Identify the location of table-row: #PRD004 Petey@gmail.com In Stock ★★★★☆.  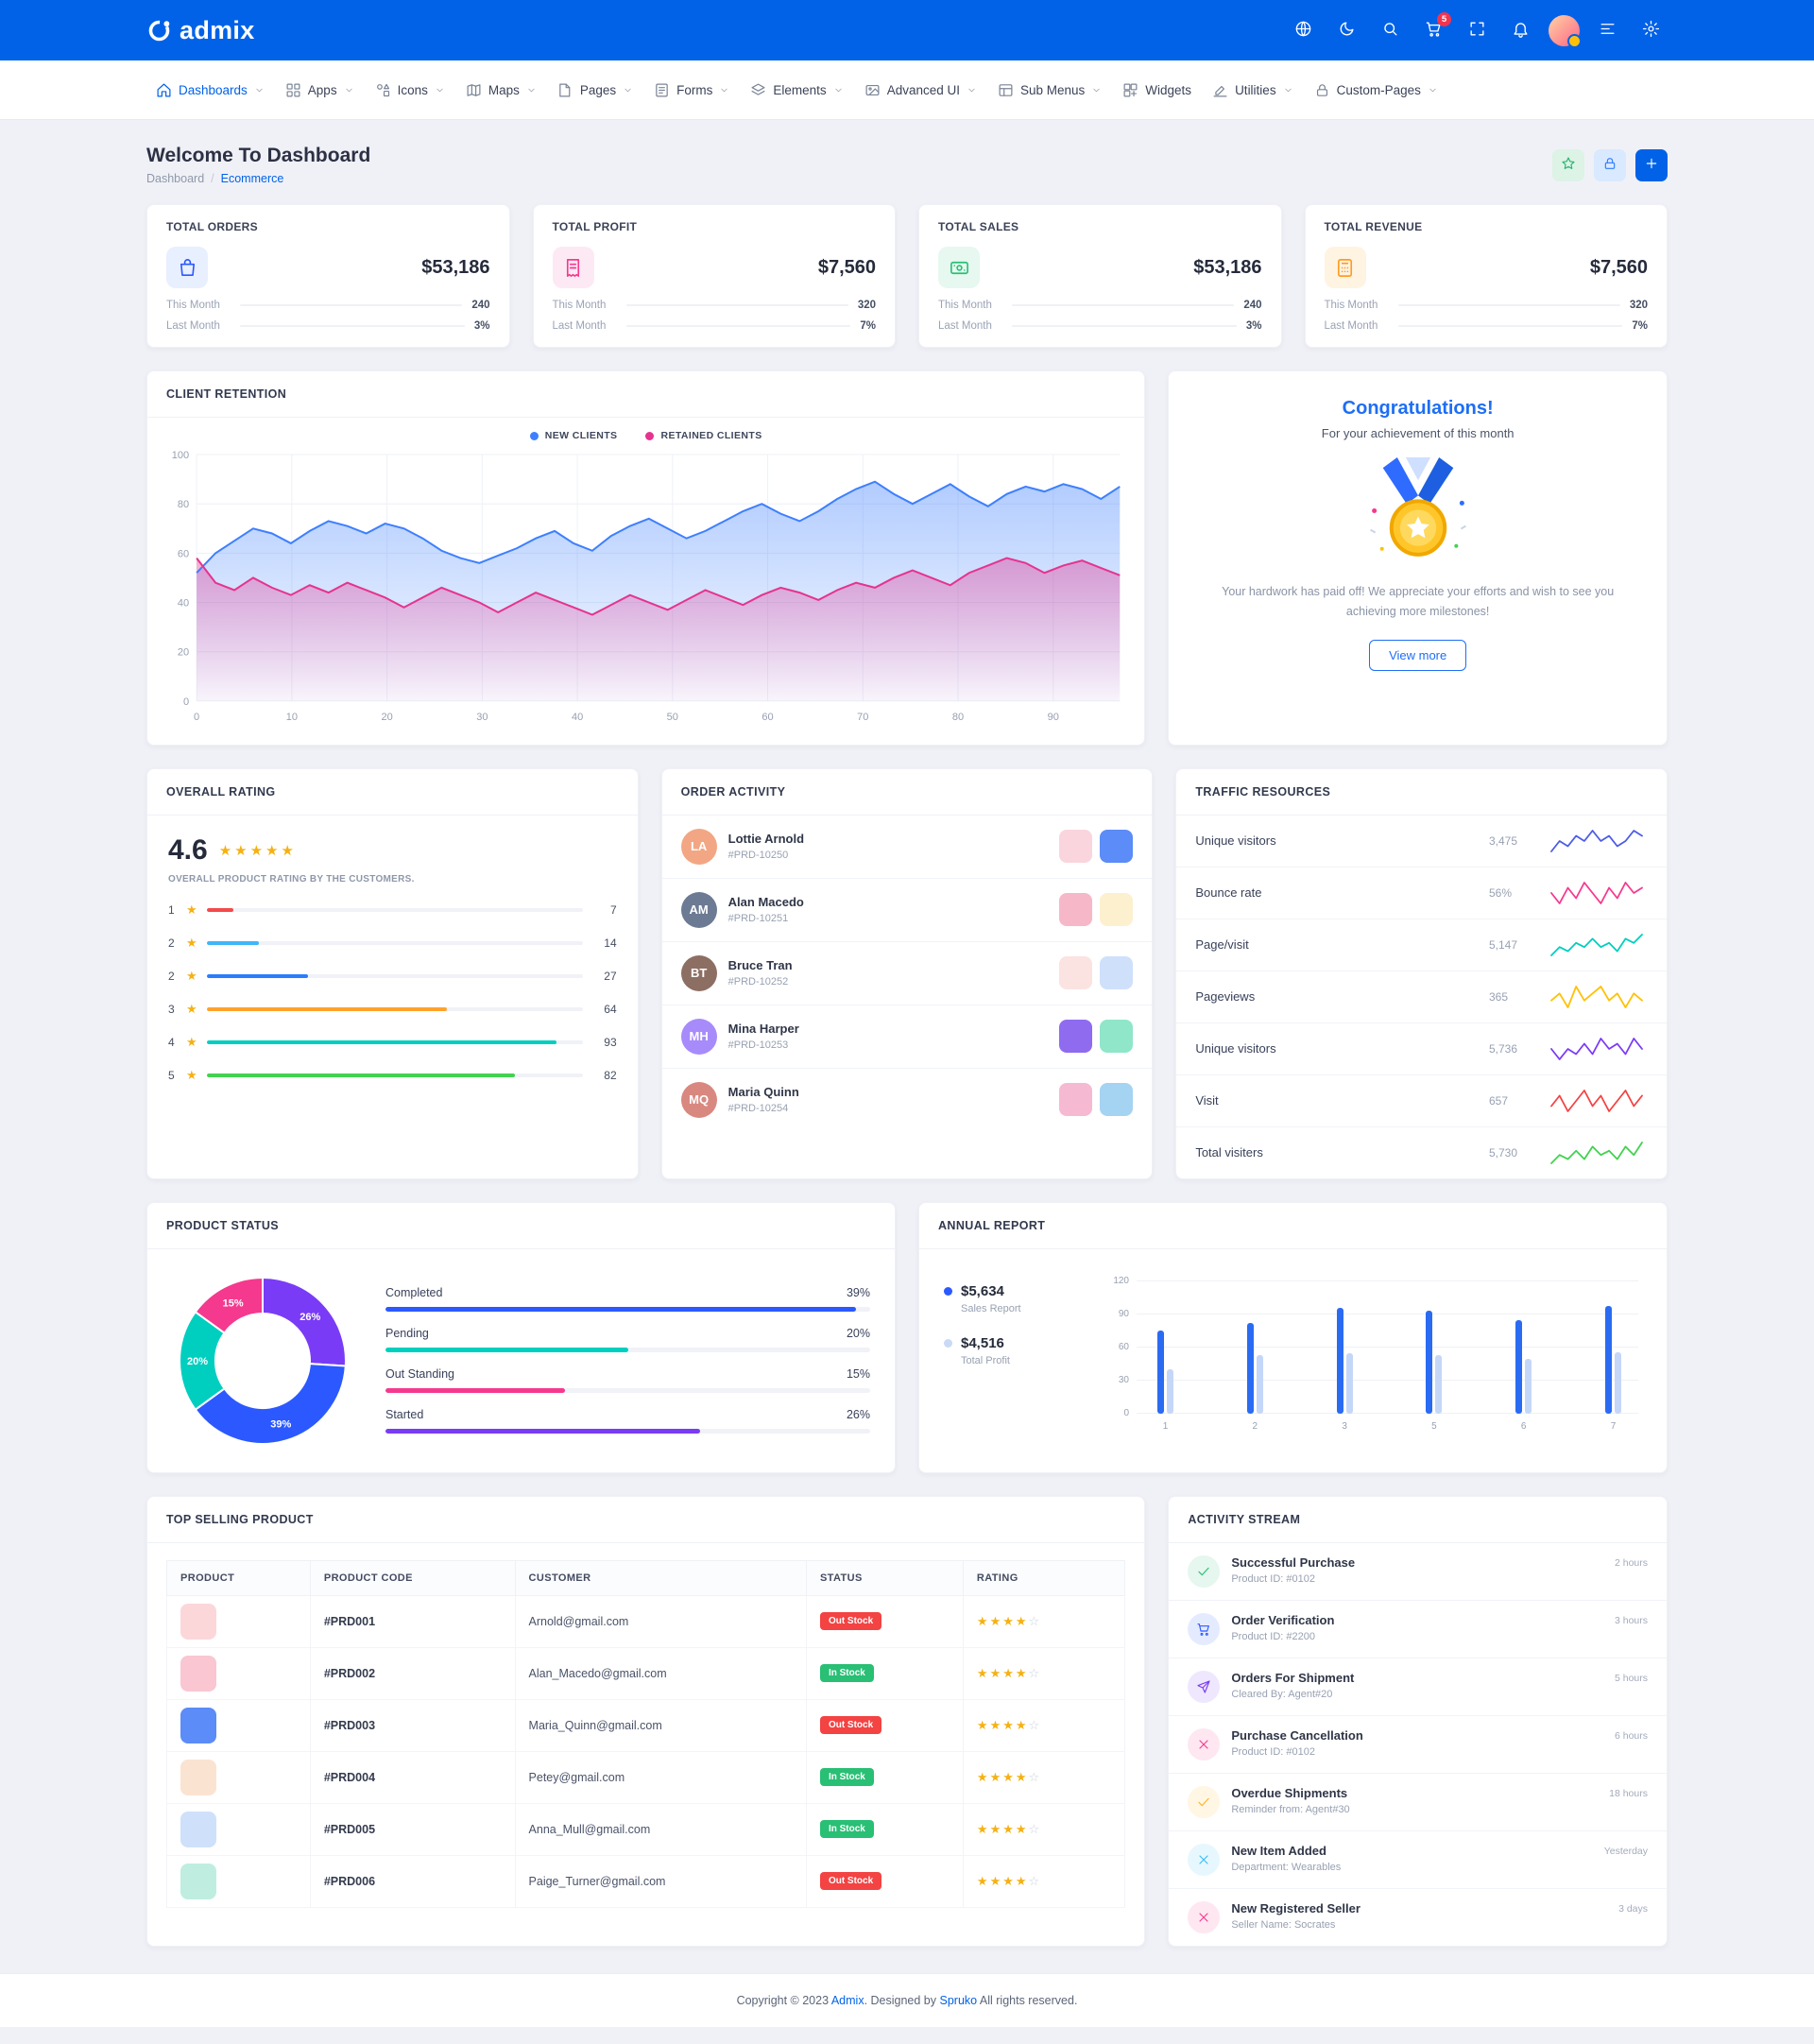
(646, 1777).